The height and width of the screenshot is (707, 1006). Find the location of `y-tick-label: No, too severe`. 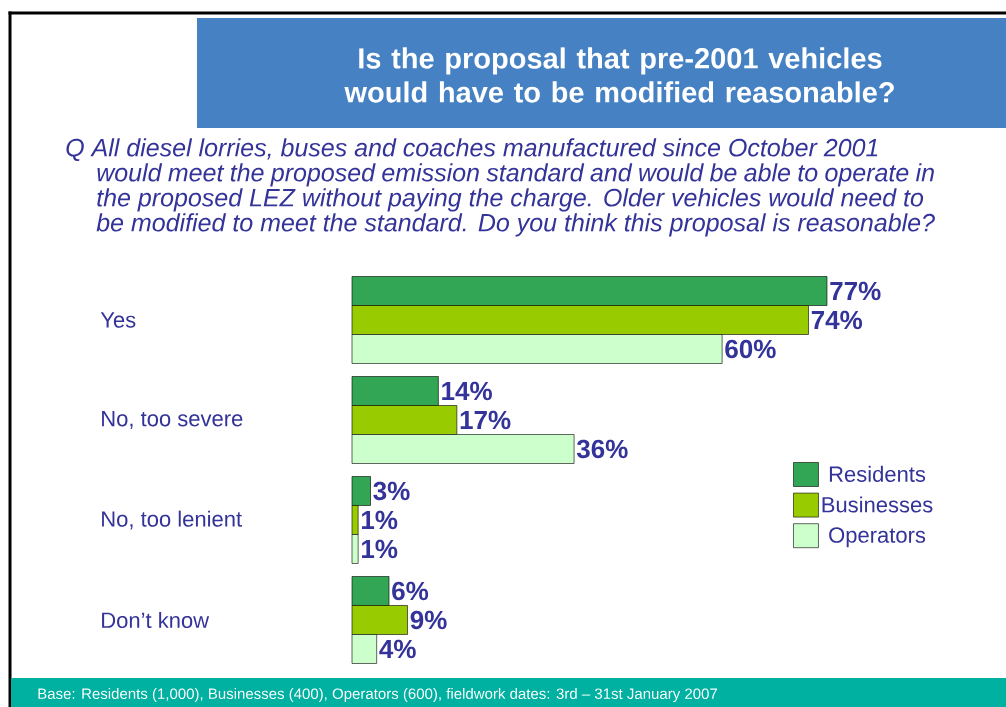

y-tick-label: No, too severe is located at coordinates (172, 420).